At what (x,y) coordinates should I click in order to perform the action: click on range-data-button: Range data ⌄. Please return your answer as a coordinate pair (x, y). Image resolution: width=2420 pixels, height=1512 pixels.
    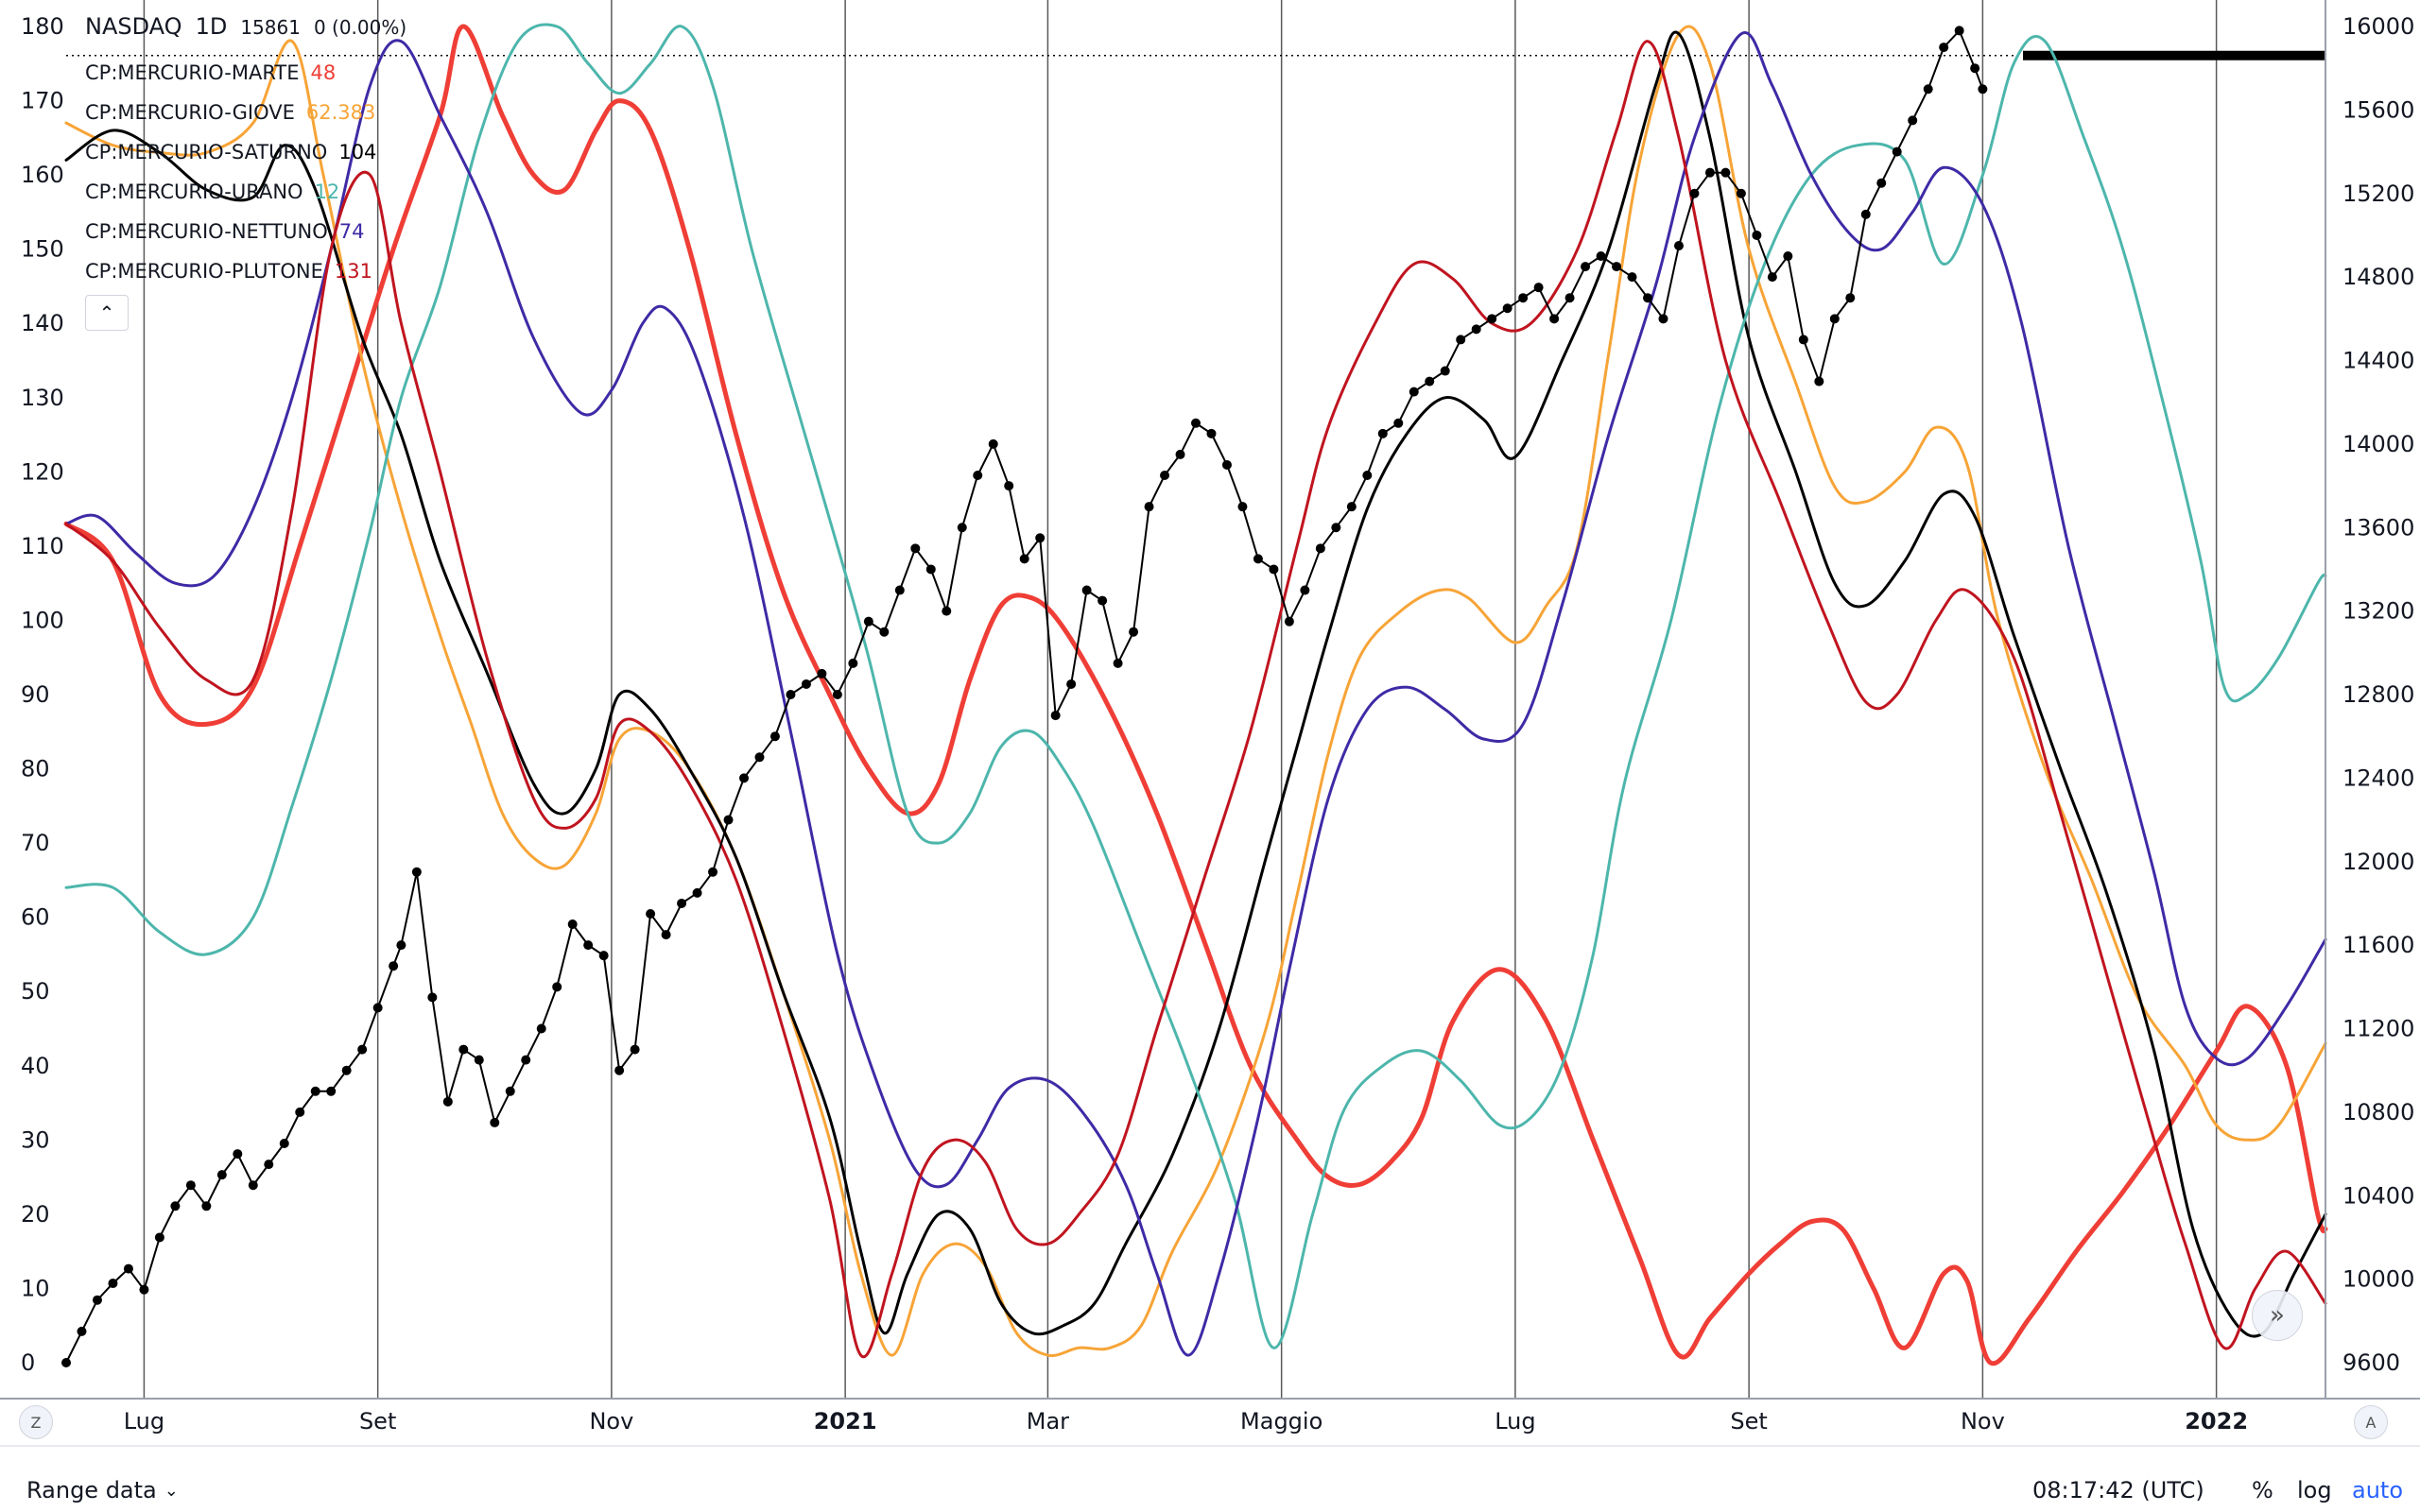
    Looking at the image, I should click on (103, 1490).